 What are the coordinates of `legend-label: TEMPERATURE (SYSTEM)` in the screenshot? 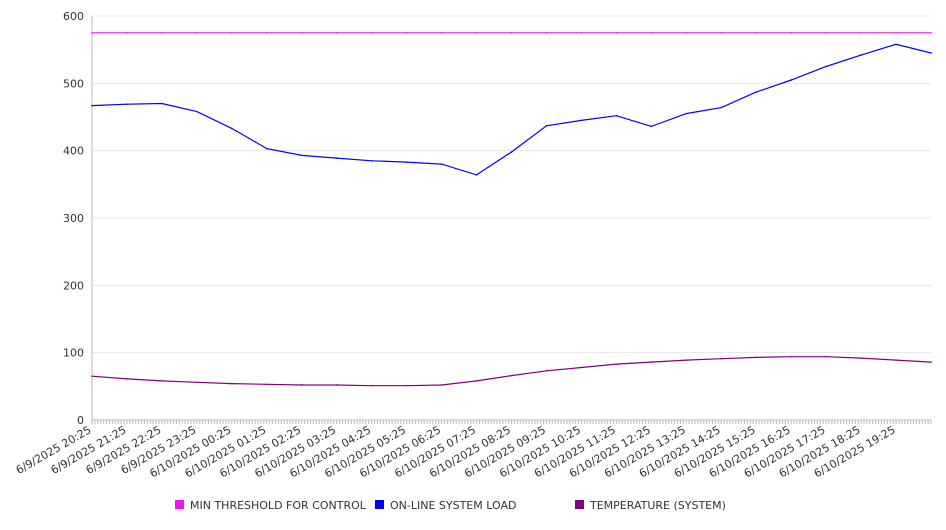 It's located at (657, 505).